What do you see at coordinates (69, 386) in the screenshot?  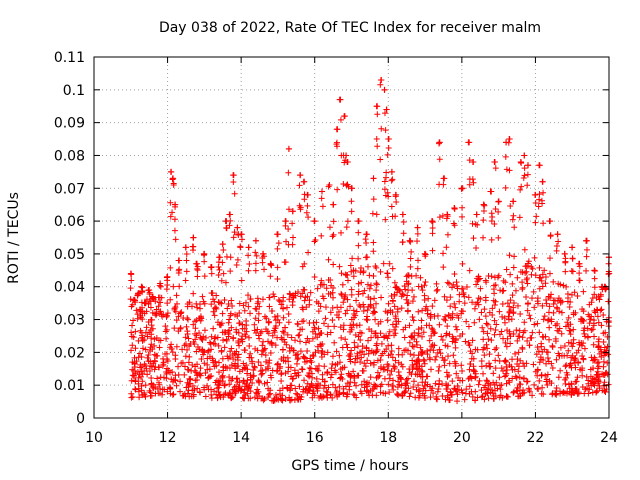 I see `y-tick-label: 0.01` at bounding box center [69, 386].